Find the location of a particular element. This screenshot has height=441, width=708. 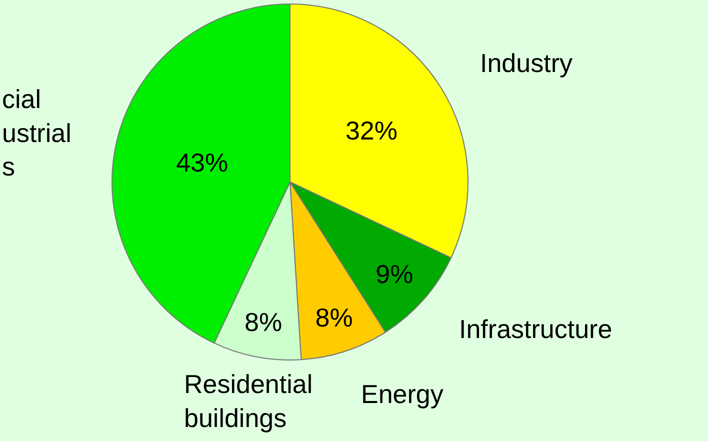

data-label: 43% is located at coordinates (202, 162).